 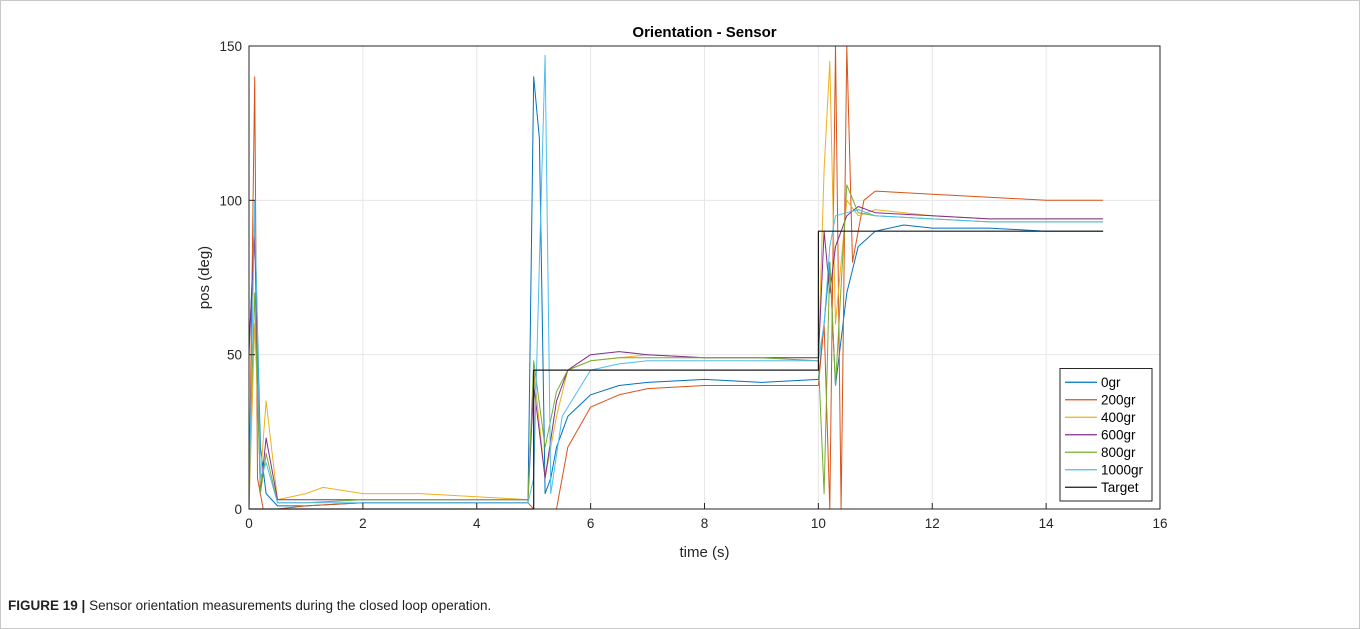 What do you see at coordinates (1047, 523) in the screenshot?
I see `x-tick-label: 14` at bounding box center [1047, 523].